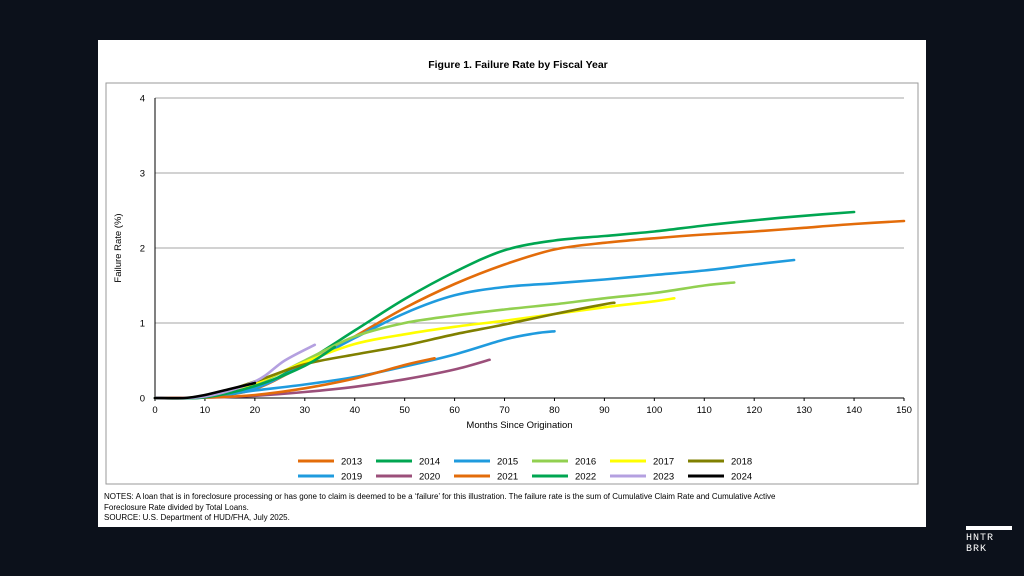  What do you see at coordinates (142, 174) in the screenshot?
I see `y-tick-label-3: 3` at bounding box center [142, 174].